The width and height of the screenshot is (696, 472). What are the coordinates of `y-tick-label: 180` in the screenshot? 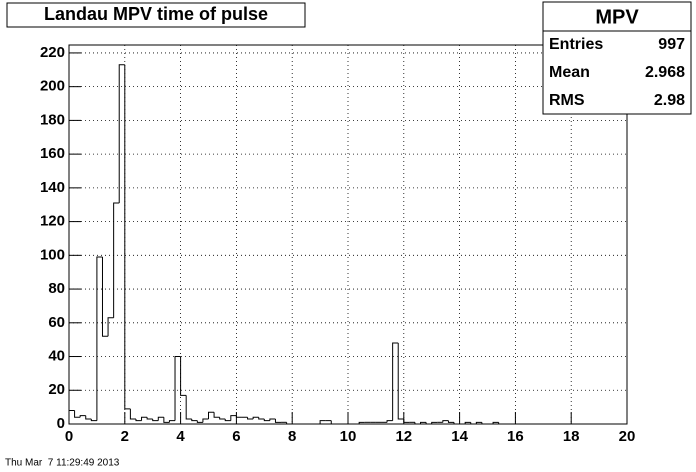 It's located at (52, 119).